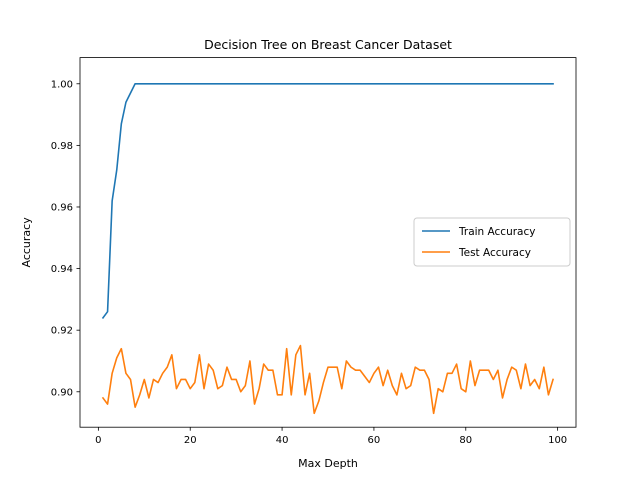 This screenshot has width=640, height=480. I want to click on x-tick-label: 0, so click(98, 440).